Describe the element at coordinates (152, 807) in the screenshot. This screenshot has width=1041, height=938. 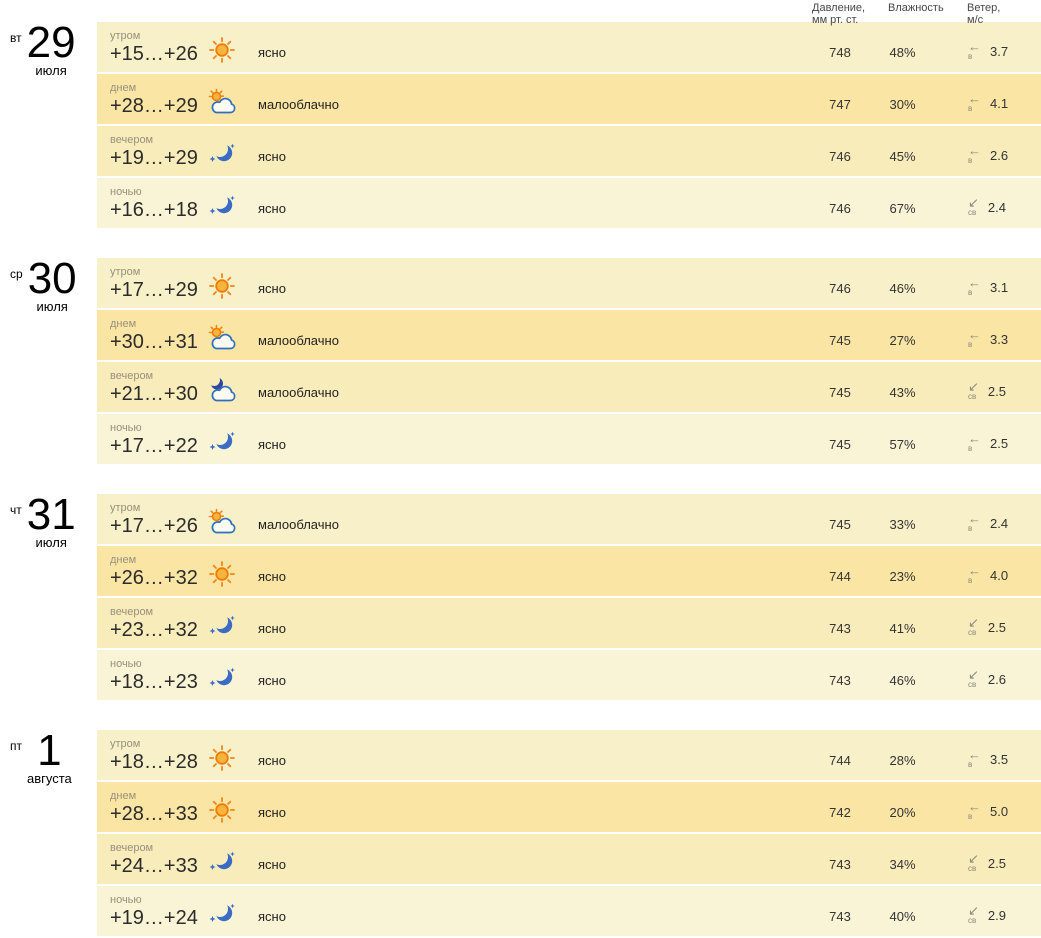
I see `temperature-cell: днем +28…+33` at that location.